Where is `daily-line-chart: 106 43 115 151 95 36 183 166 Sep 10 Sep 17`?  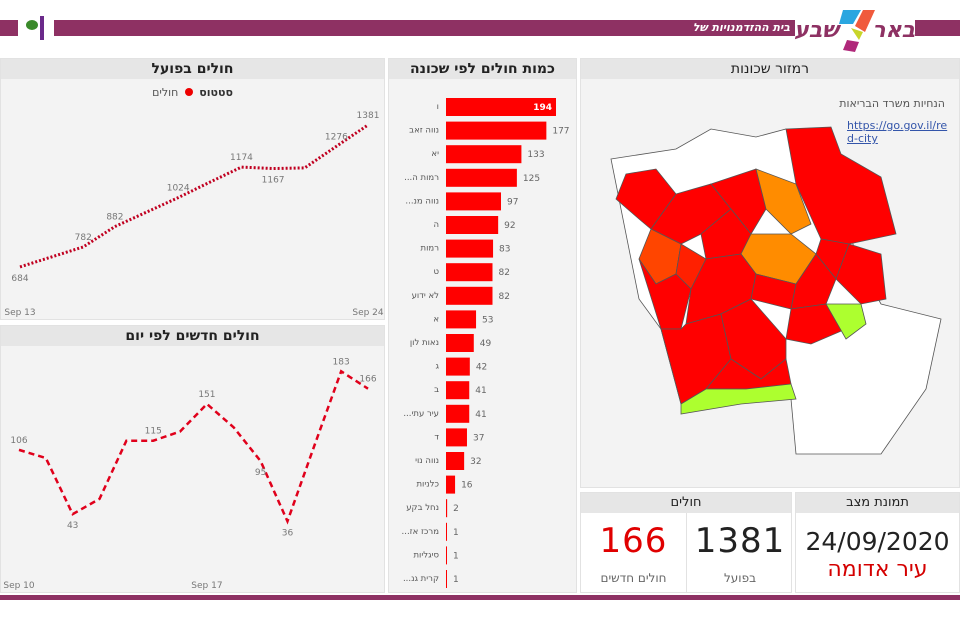
daily-line-chart: 106 43 115 151 95 36 183 166 Sep 10 Sep 17 is located at coordinates (189, 474).